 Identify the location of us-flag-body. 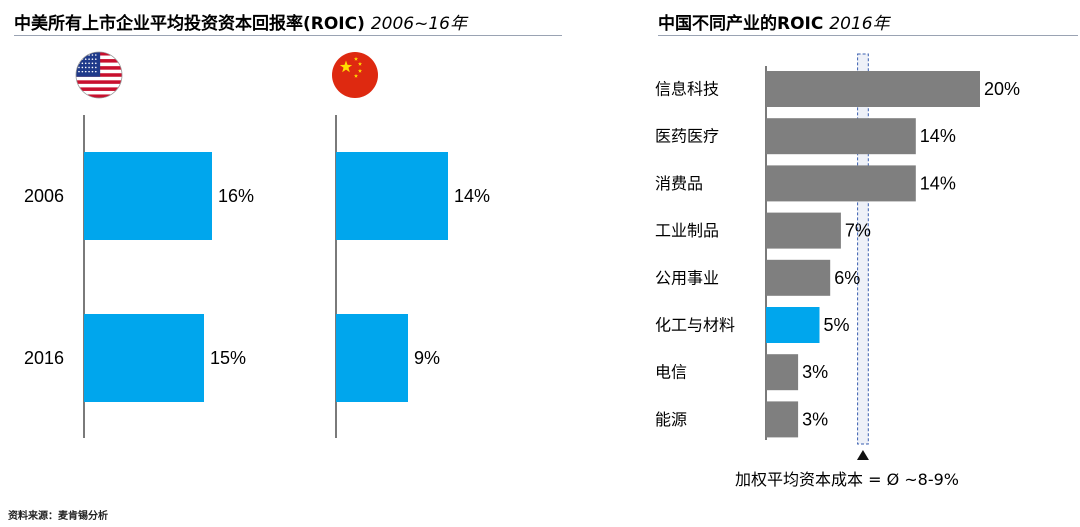
(99, 75).